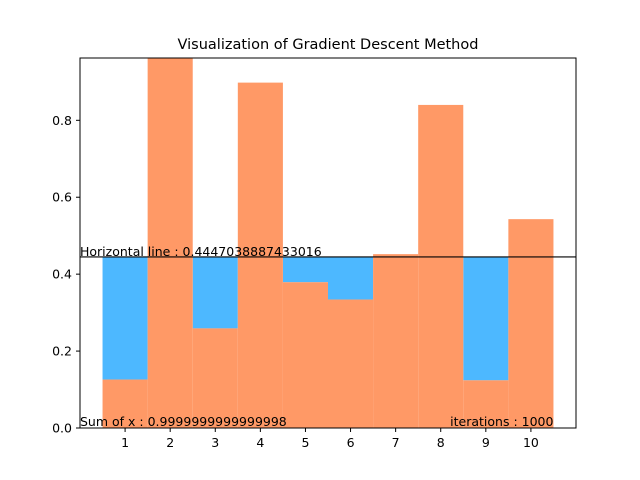  Describe the element at coordinates (486, 442) in the screenshot. I see `x-tick-label: 9` at that location.